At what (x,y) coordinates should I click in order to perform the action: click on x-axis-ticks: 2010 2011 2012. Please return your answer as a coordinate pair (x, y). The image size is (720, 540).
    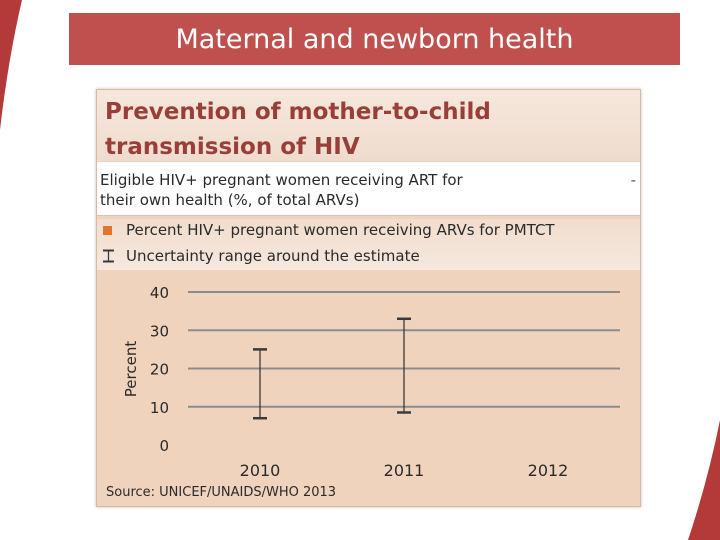
    Looking at the image, I should click on (404, 470).